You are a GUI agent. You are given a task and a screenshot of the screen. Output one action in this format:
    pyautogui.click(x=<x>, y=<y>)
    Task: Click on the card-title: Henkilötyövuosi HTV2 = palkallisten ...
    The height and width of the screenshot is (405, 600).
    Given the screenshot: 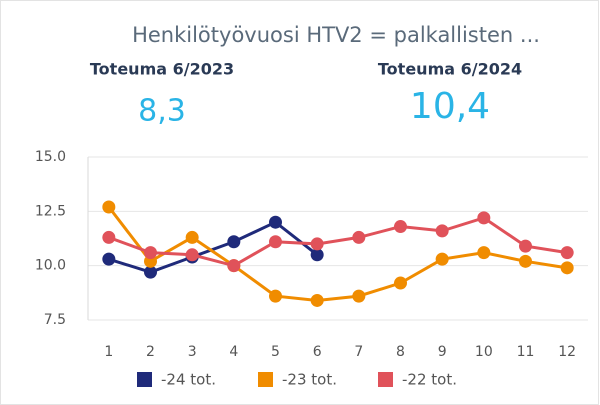 What is the action you would take?
    pyautogui.click(x=336, y=35)
    